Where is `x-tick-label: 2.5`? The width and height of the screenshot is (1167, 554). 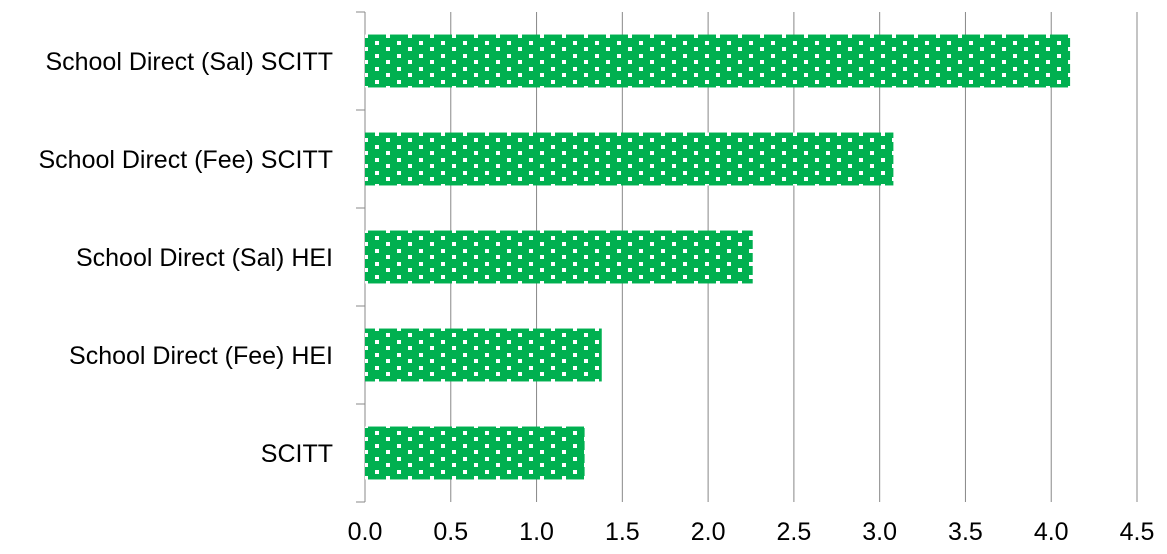 x-tick-label: 2.5 is located at coordinates (794, 532).